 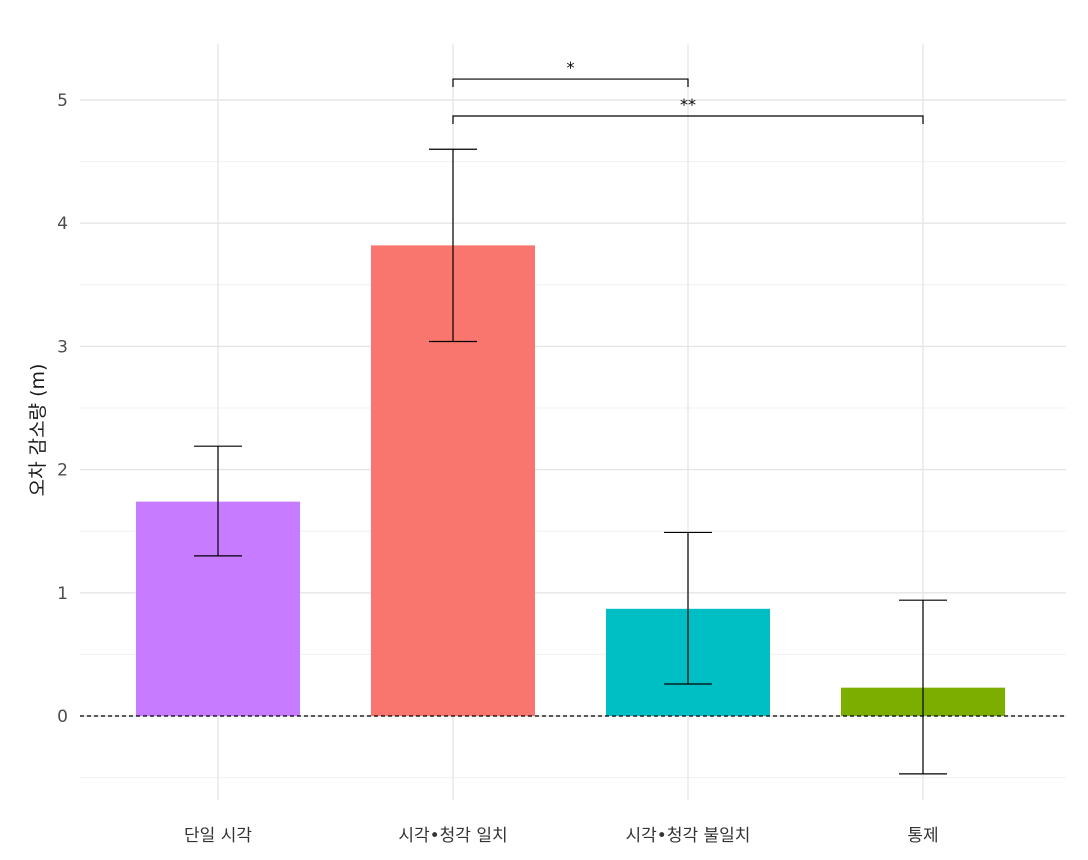 I want to click on x-tick-label: 시각•청각 일치, so click(x=452, y=836).